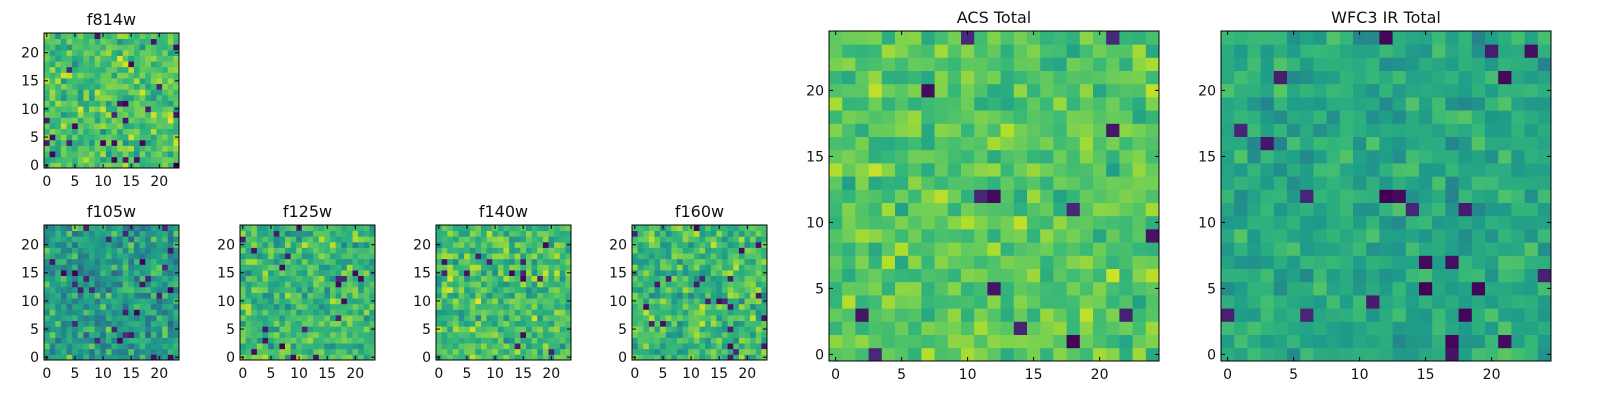 This screenshot has height=400, width=1600. I want to click on panel-title: f814w, so click(111, 19).